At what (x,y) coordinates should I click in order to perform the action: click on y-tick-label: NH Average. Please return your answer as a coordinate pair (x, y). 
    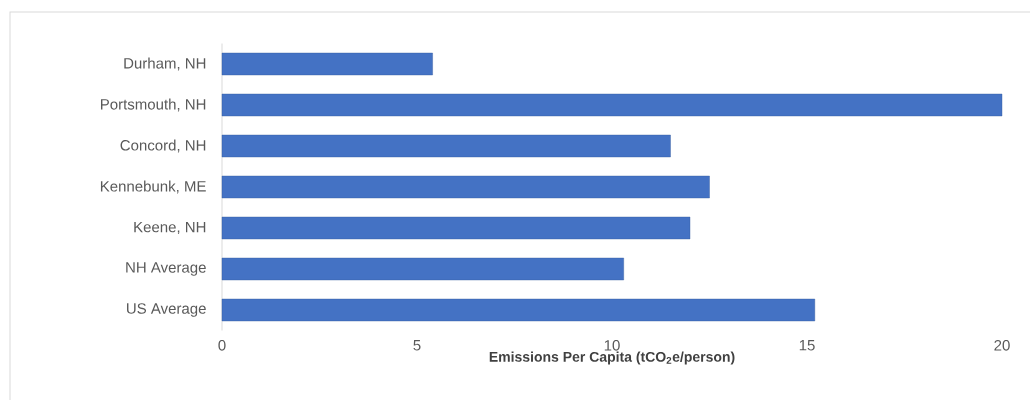
    Looking at the image, I should click on (166, 269).